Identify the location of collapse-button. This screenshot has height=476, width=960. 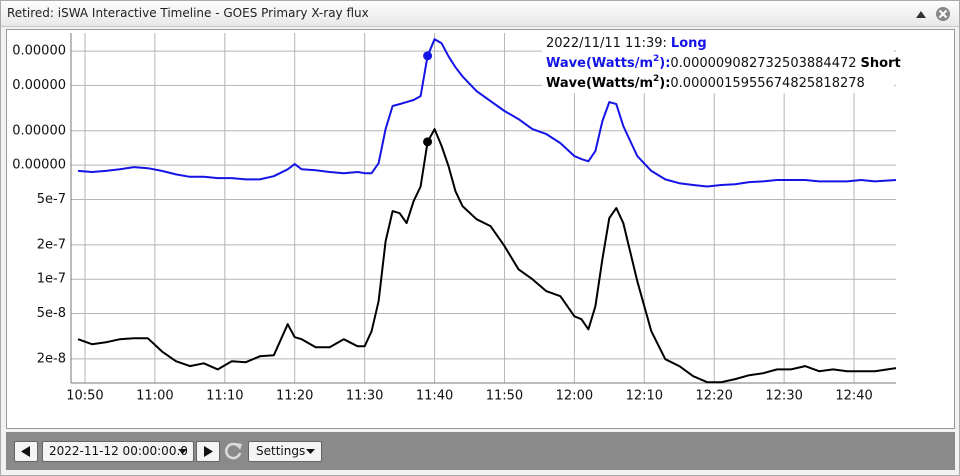
(921, 14).